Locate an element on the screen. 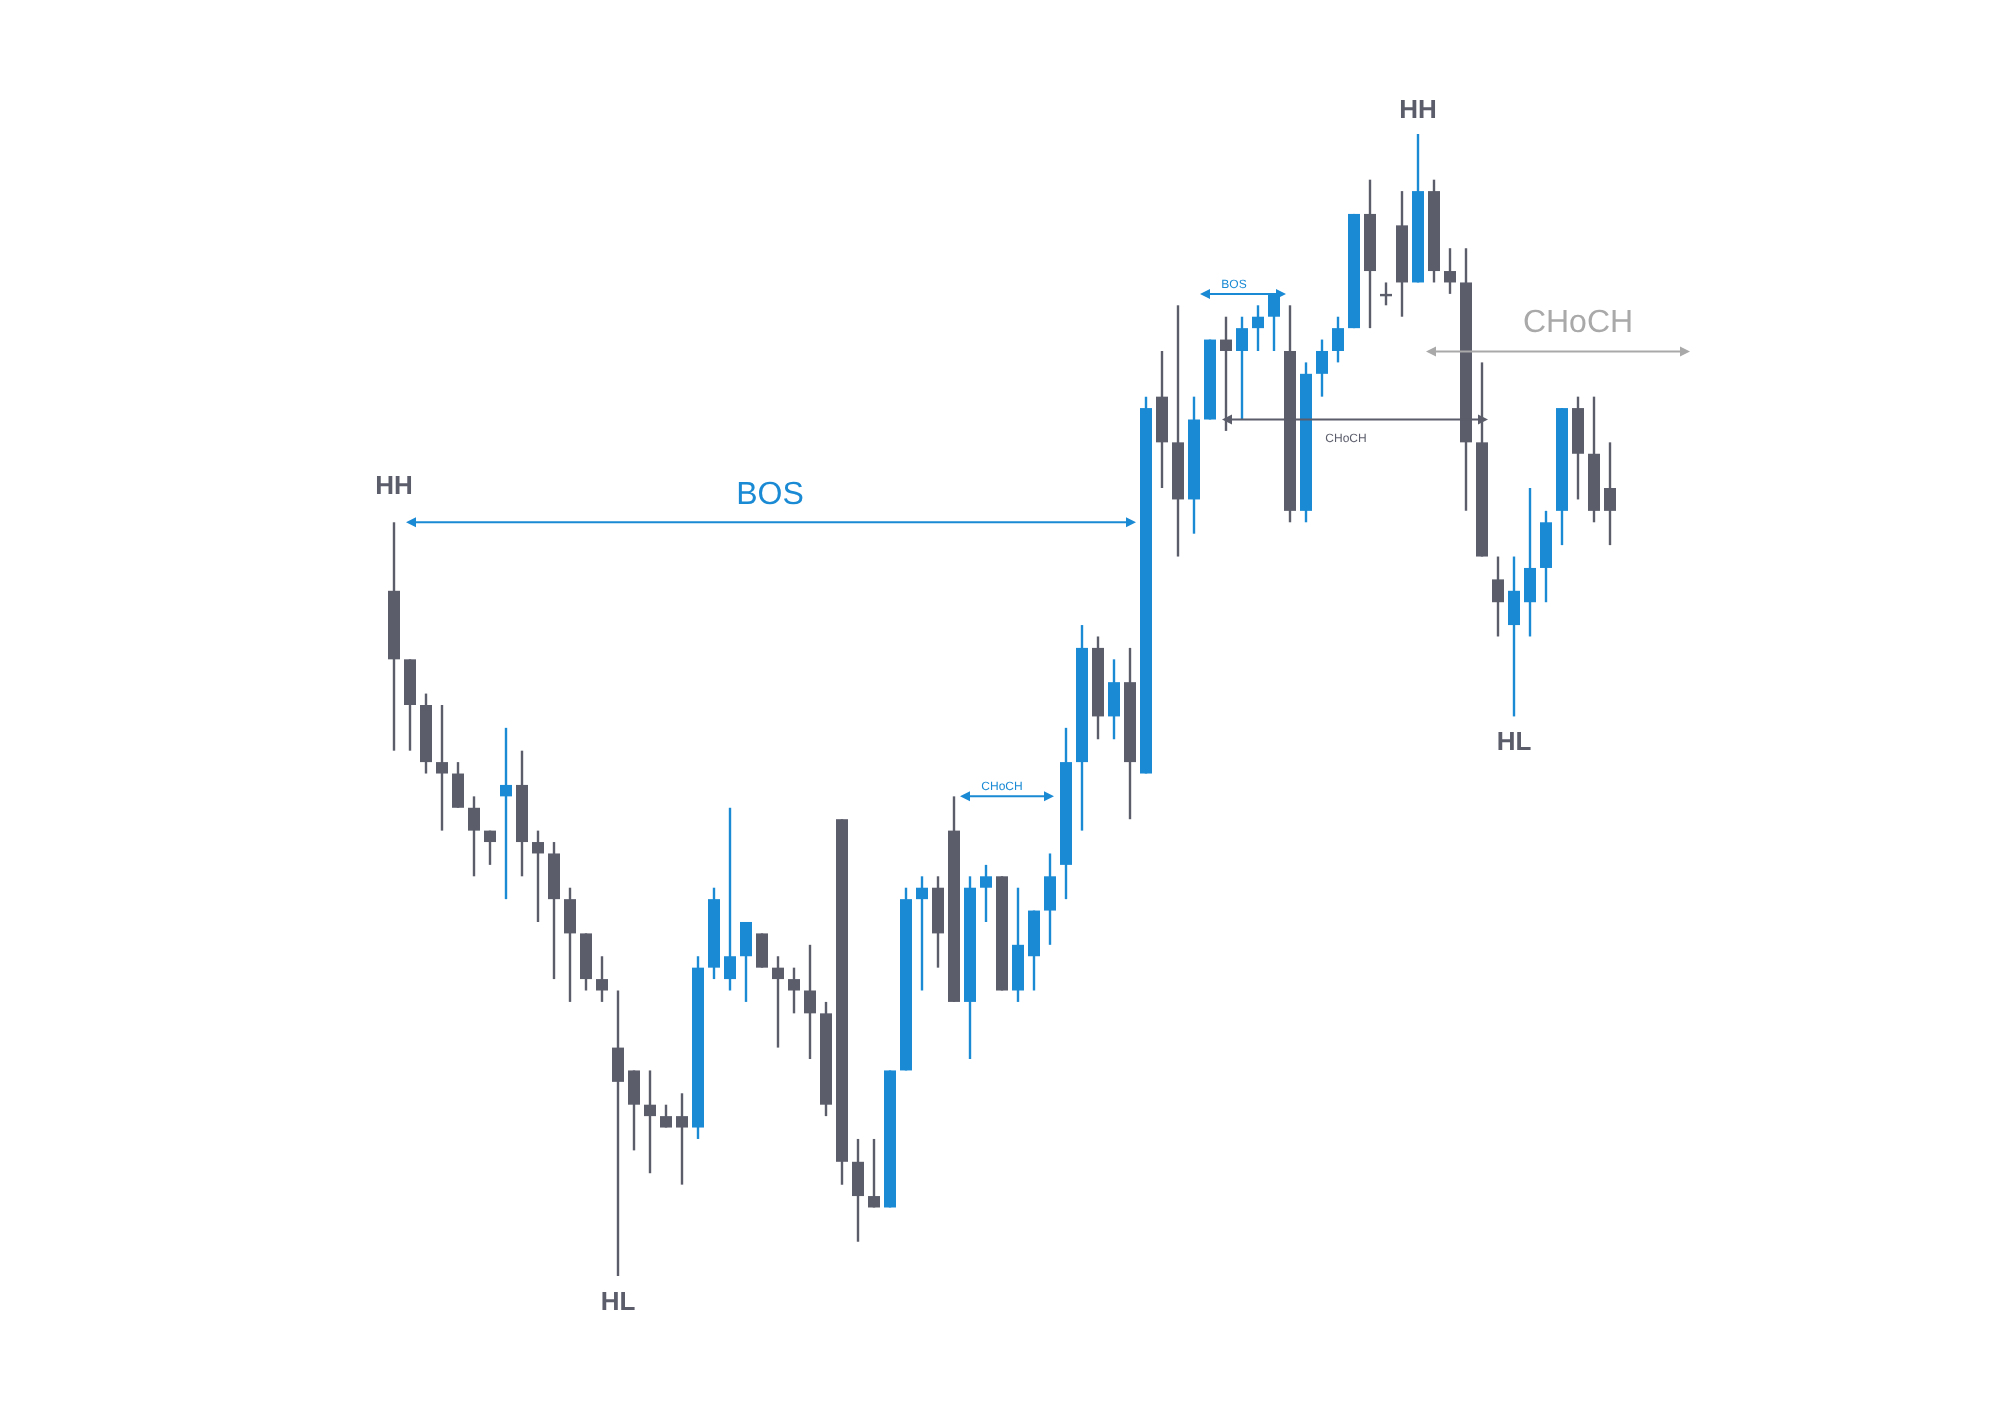 The height and width of the screenshot is (1414, 2000). annotation: BOS is located at coordinates (770, 495).